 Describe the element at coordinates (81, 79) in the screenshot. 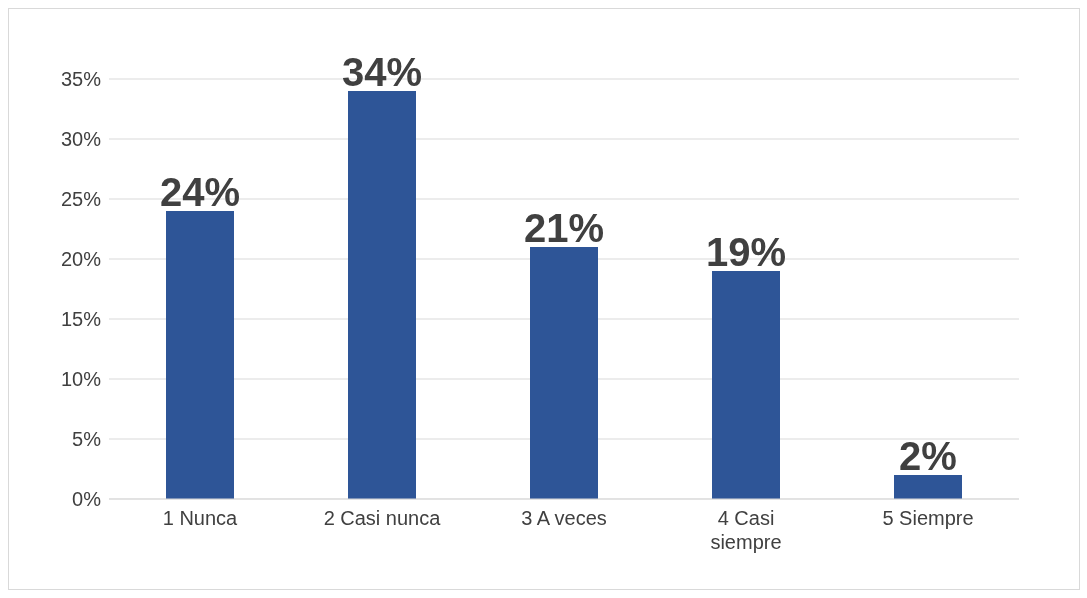

I see `y-tick-label: 35%` at that location.